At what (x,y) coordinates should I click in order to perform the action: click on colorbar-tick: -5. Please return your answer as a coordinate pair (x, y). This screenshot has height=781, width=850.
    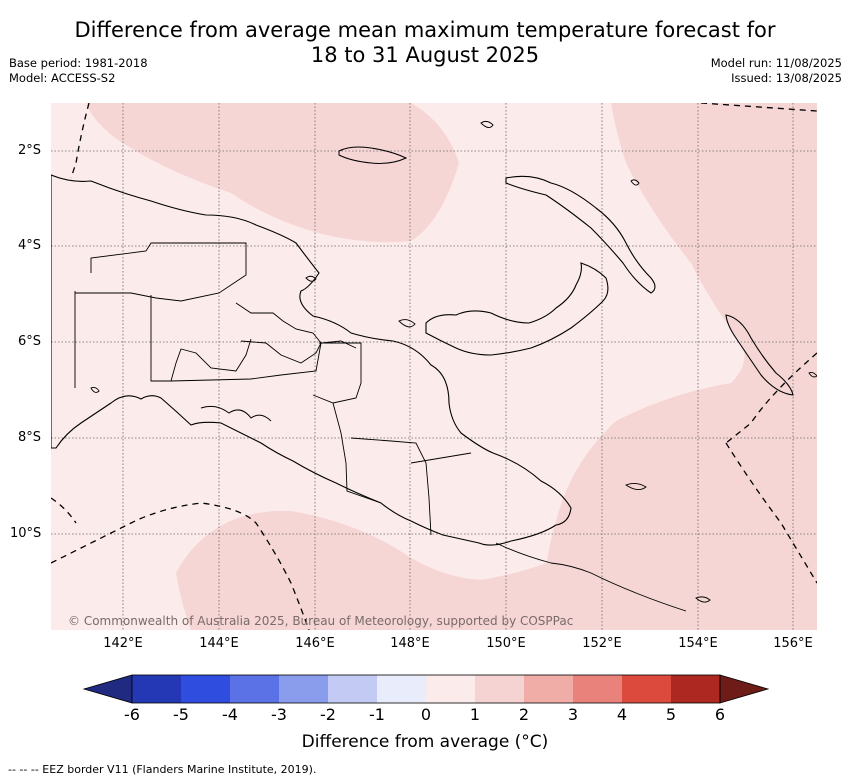
    Looking at the image, I should click on (181, 714).